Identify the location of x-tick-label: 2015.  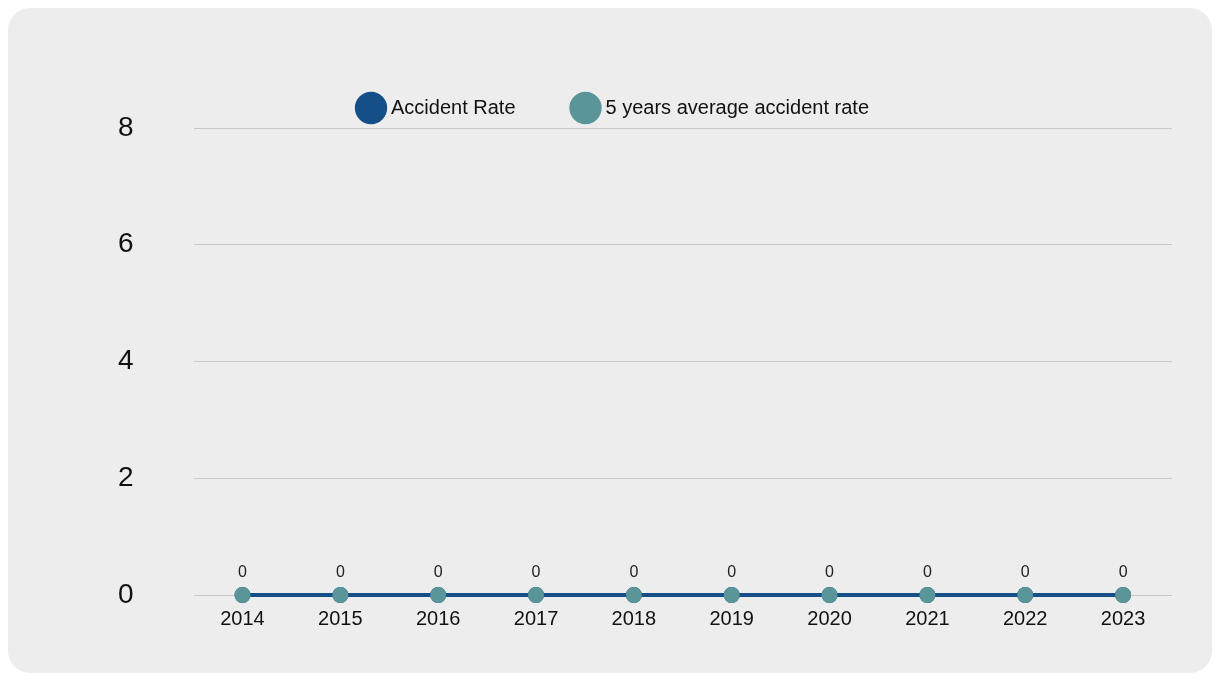
(340, 617).